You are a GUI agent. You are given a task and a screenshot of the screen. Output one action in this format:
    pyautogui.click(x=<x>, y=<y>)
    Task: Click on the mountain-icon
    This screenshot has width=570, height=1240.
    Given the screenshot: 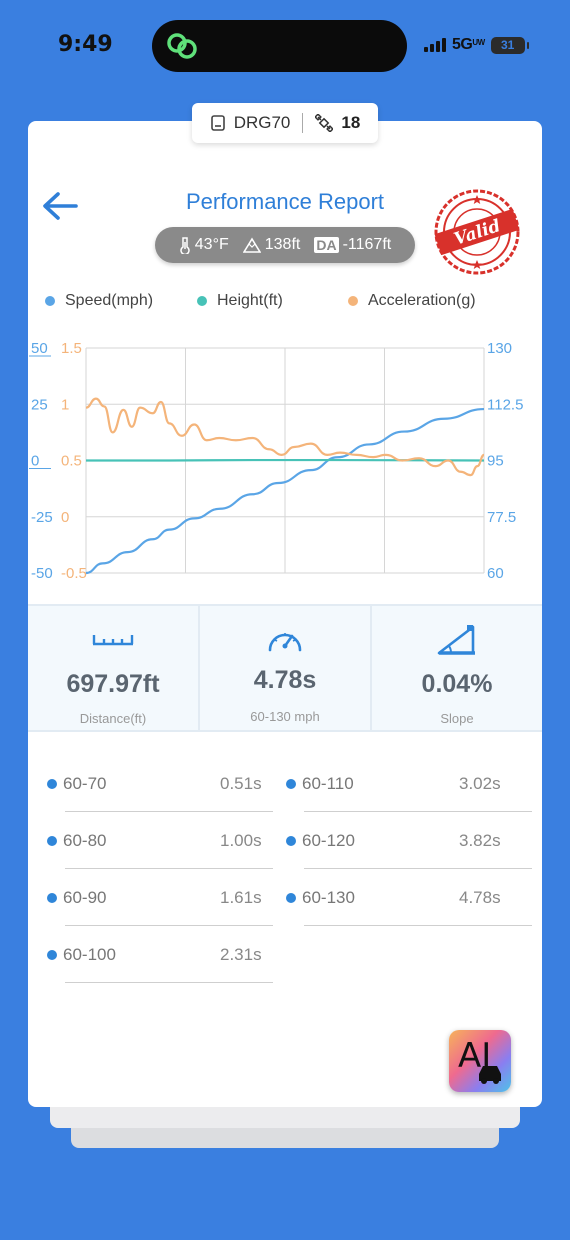 What is the action you would take?
    pyautogui.click(x=251, y=245)
    